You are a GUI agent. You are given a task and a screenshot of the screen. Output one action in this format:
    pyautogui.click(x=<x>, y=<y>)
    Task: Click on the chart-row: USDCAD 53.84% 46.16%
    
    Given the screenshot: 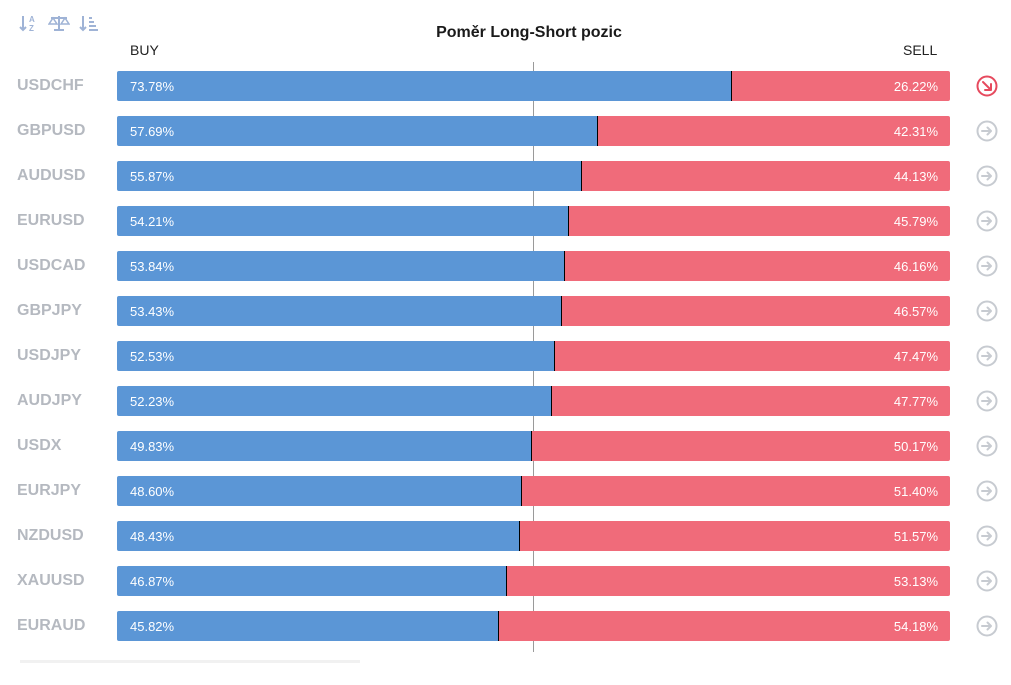 What is the action you would take?
    pyautogui.click(x=505, y=267)
    